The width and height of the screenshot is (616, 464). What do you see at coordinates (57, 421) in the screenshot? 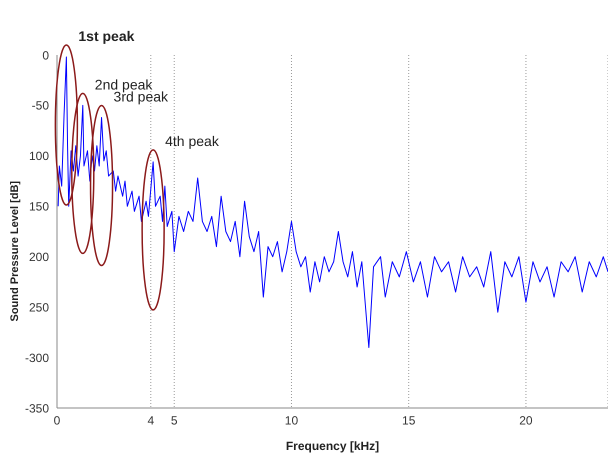
I see `x-tick-label: 0` at bounding box center [57, 421].